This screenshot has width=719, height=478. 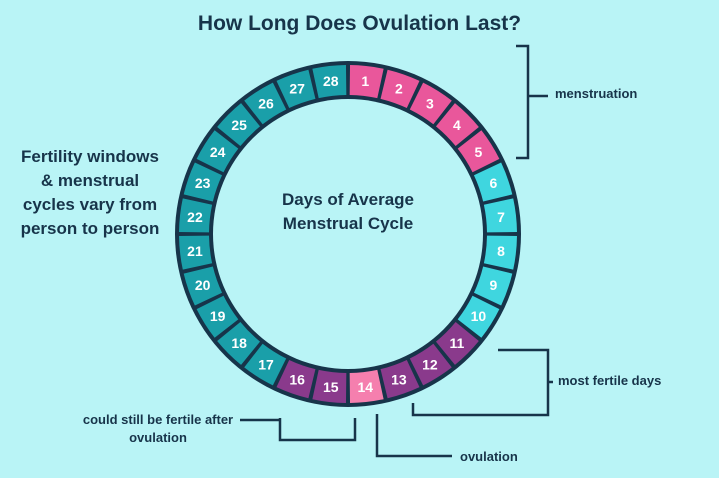 I want to click on day-label: 14, so click(x=365, y=387).